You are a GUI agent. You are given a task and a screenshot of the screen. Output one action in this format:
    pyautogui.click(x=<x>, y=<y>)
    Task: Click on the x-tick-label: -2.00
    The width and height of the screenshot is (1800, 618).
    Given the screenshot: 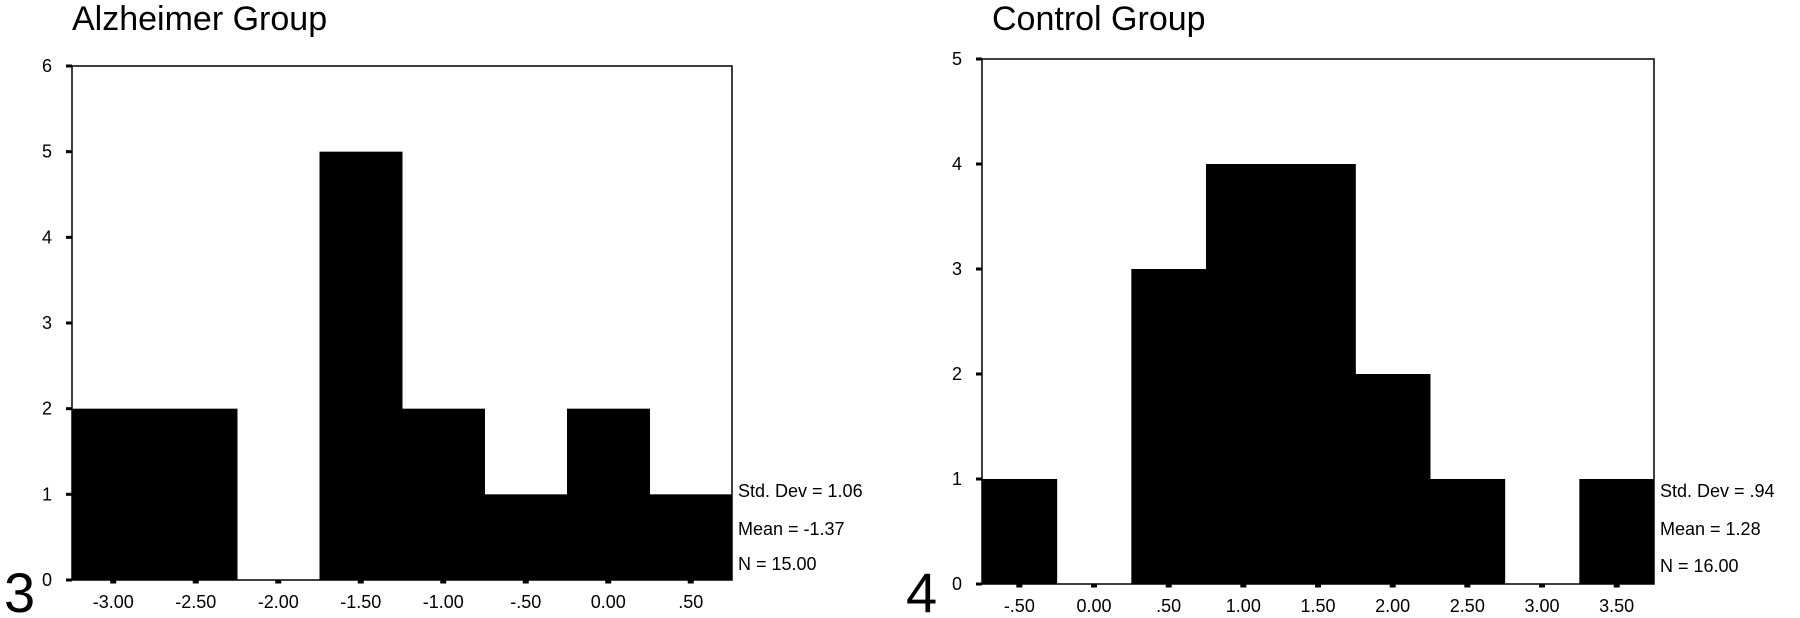 What is the action you would take?
    pyautogui.click(x=278, y=602)
    